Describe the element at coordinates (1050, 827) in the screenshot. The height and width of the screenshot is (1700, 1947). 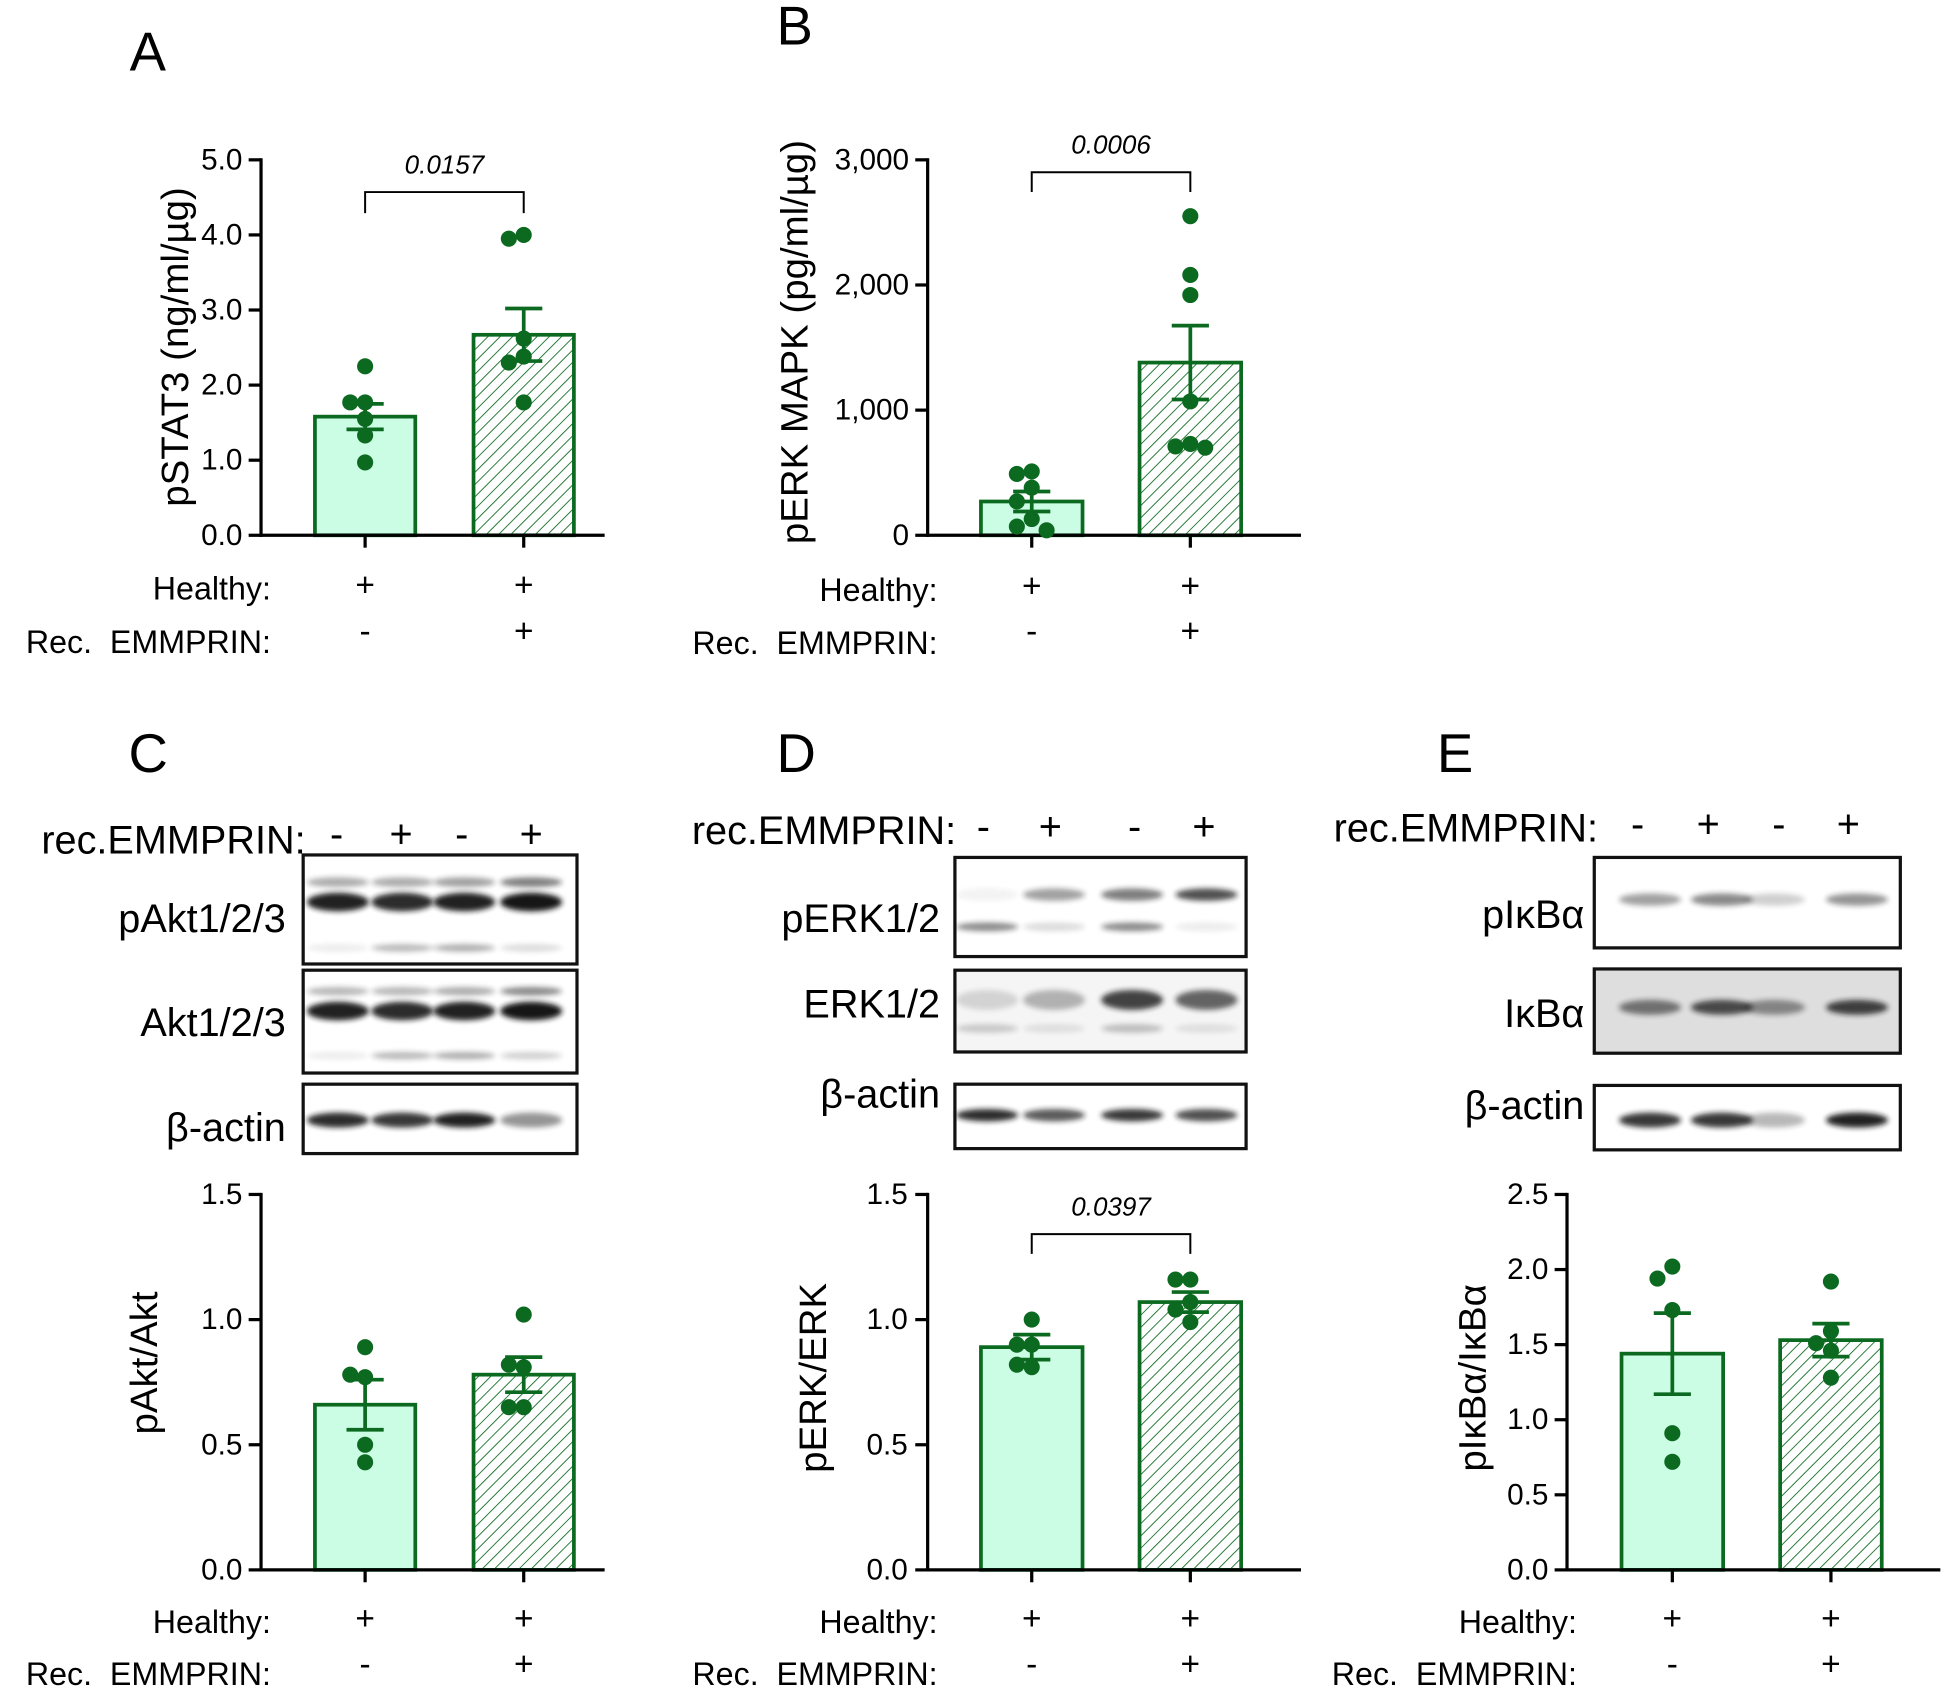
I see `lane-2-treatment: +` at that location.